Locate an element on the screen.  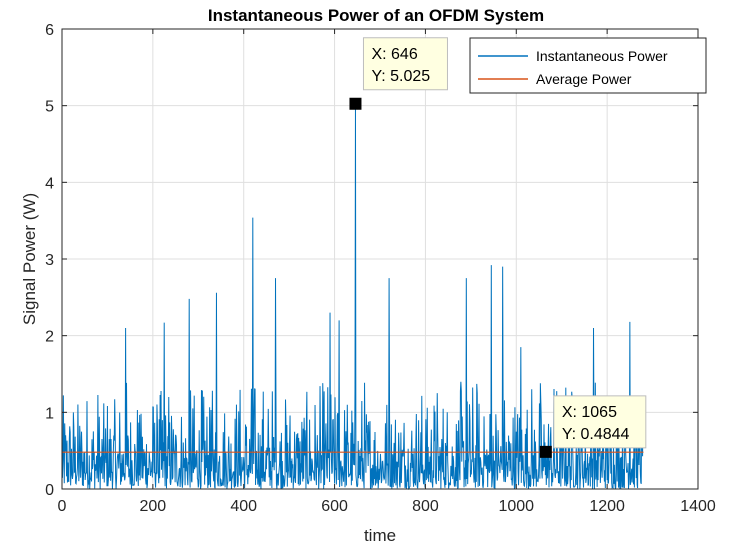
datatip-y-label: Y: 5.025 is located at coordinates (400, 76).